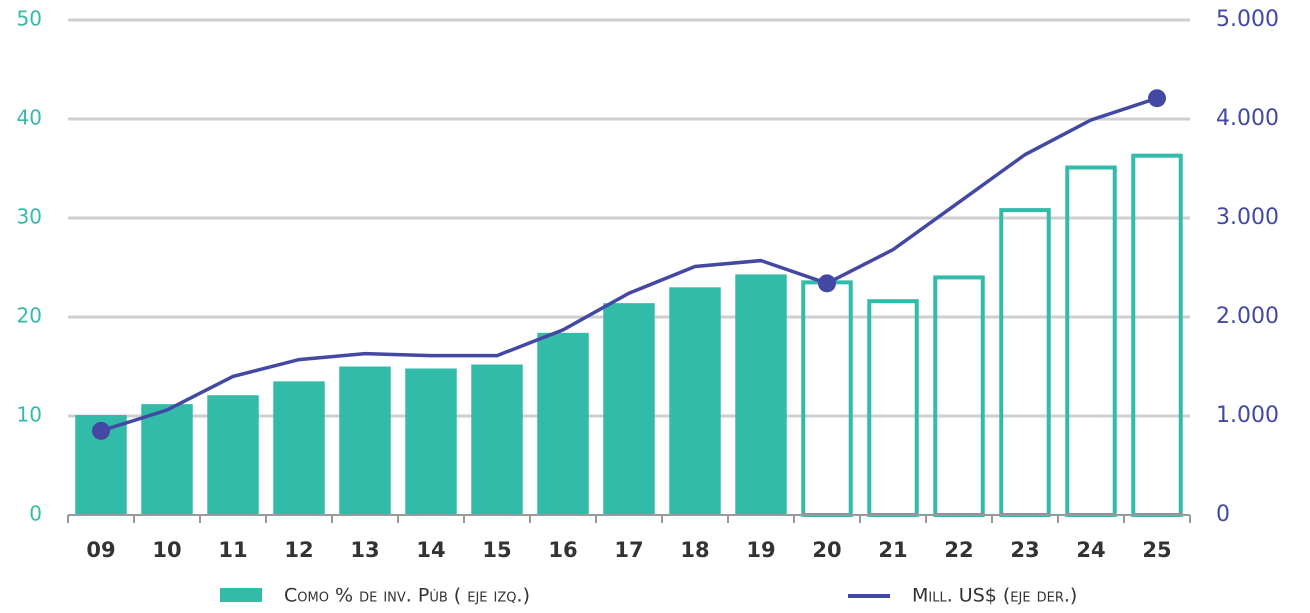 This screenshot has height=613, width=1310. Describe the element at coordinates (430, 550) in the screenshot. I see `x-tick-label: 14` at that location.